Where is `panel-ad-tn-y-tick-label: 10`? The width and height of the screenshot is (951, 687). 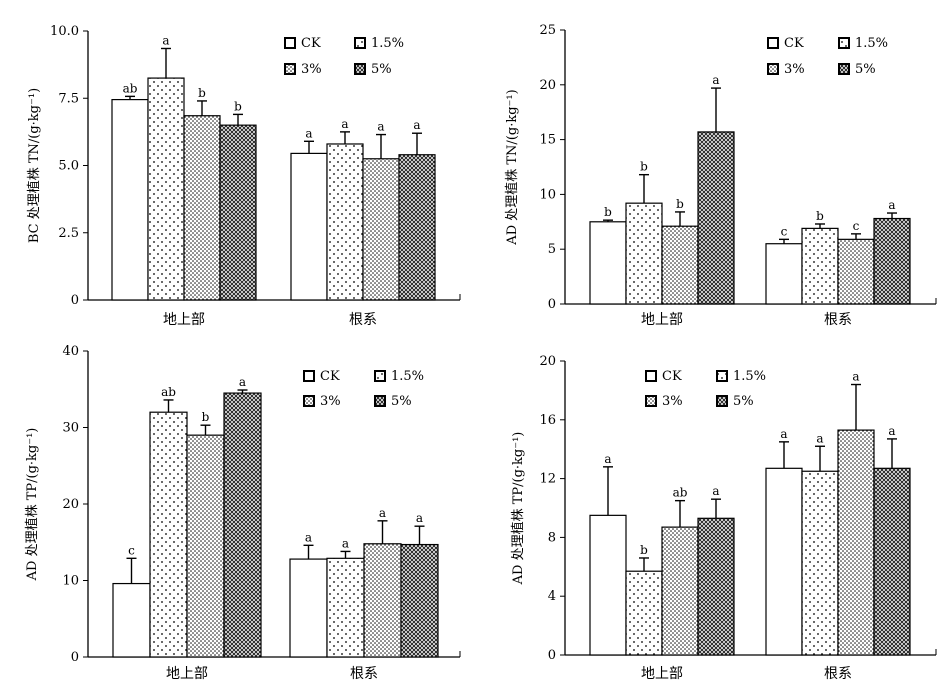
panel-ad-tn-y-tick-label: 10 is located at coordinates (547, 194).